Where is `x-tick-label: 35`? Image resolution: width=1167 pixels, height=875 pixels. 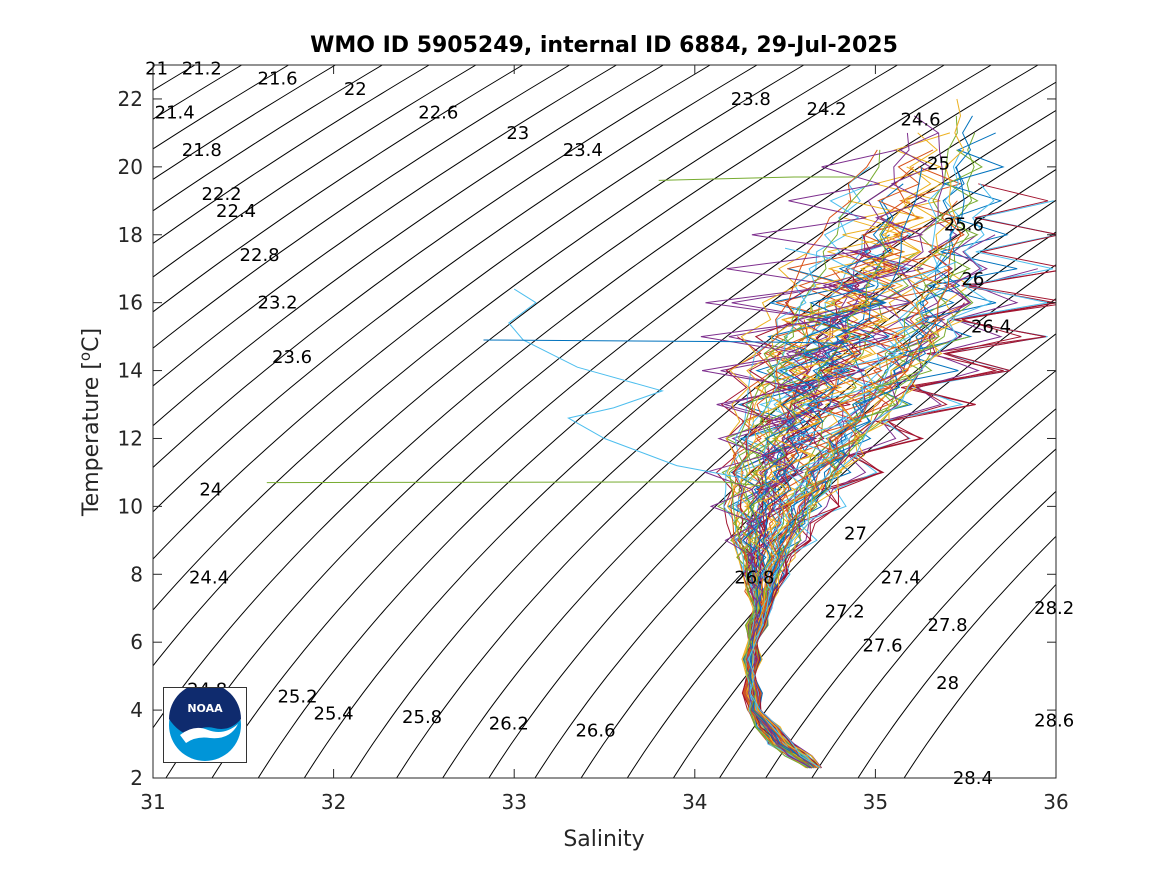 x-tick-label: 35 is located at coordinates (875, 802).